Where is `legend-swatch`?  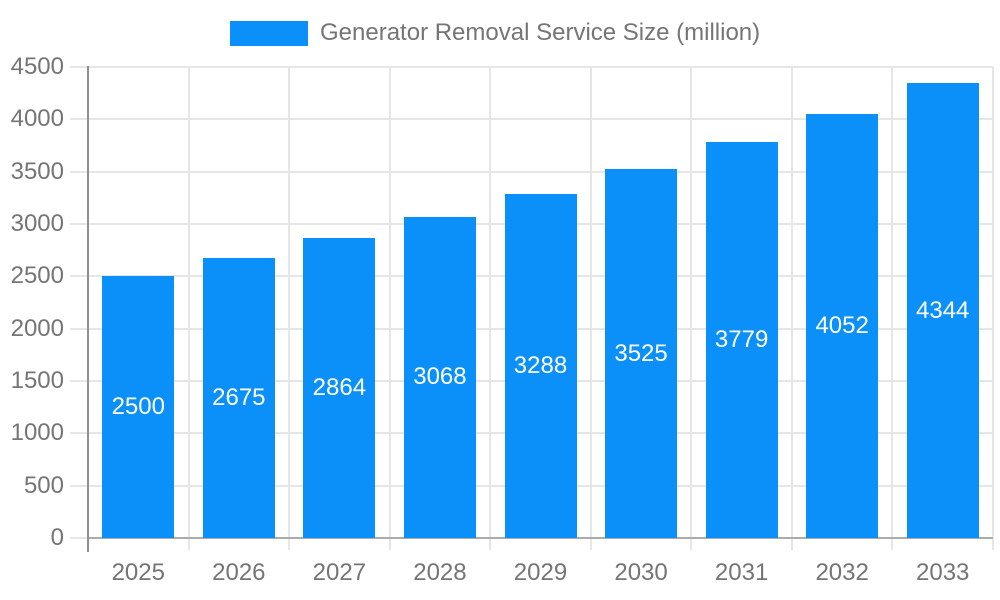
legend-swatch is located at coordinates (269, 33).